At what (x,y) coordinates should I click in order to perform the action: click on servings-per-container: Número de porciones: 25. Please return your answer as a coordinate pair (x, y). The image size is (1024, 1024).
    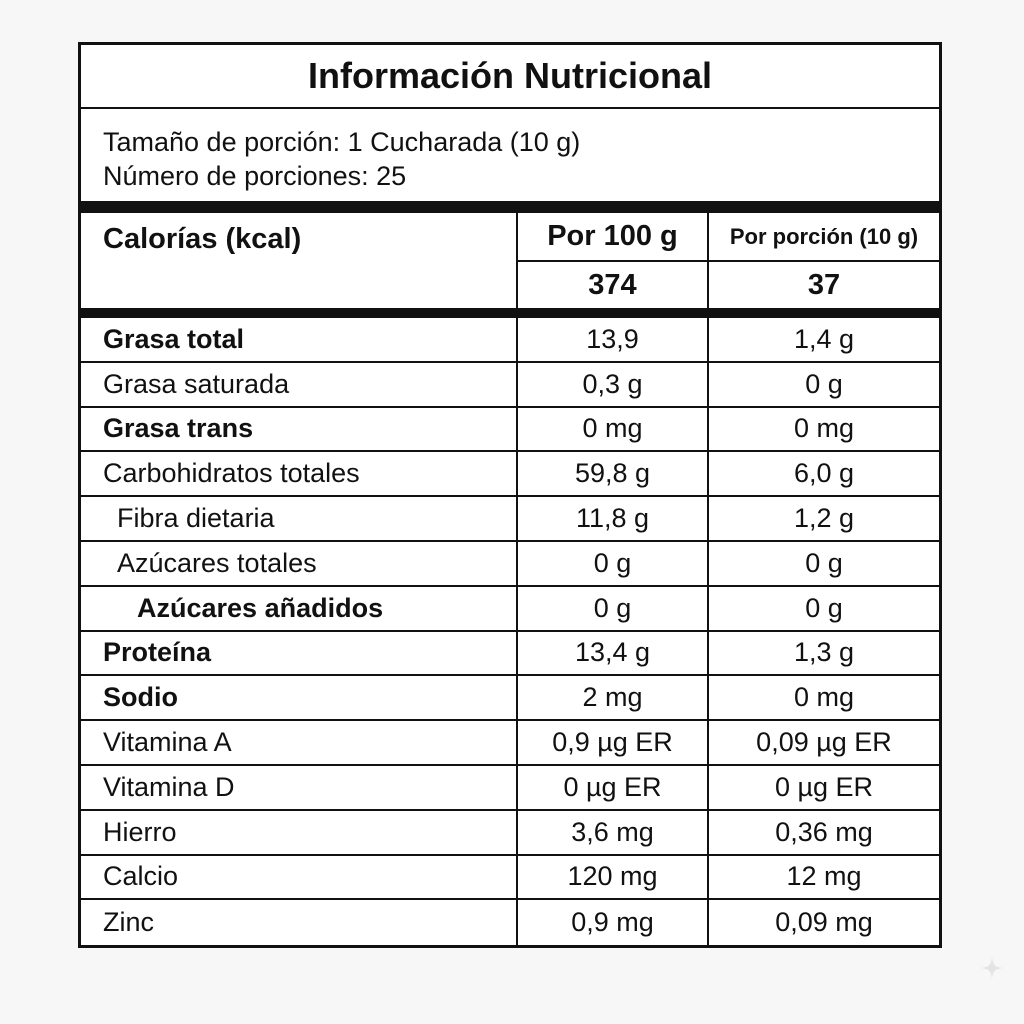
    Looking at the image, I should click on (255, 176).